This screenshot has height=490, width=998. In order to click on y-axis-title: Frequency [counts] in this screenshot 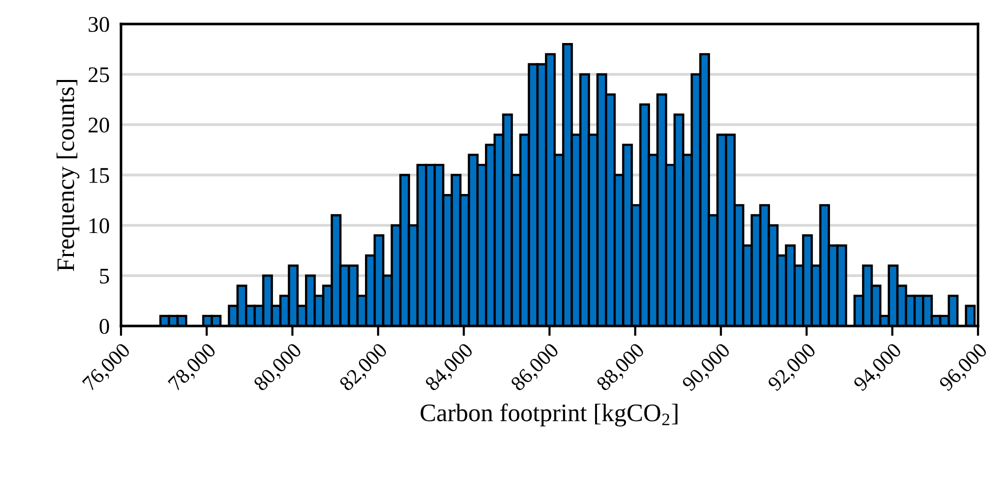, I will do `click(68, 176)`.